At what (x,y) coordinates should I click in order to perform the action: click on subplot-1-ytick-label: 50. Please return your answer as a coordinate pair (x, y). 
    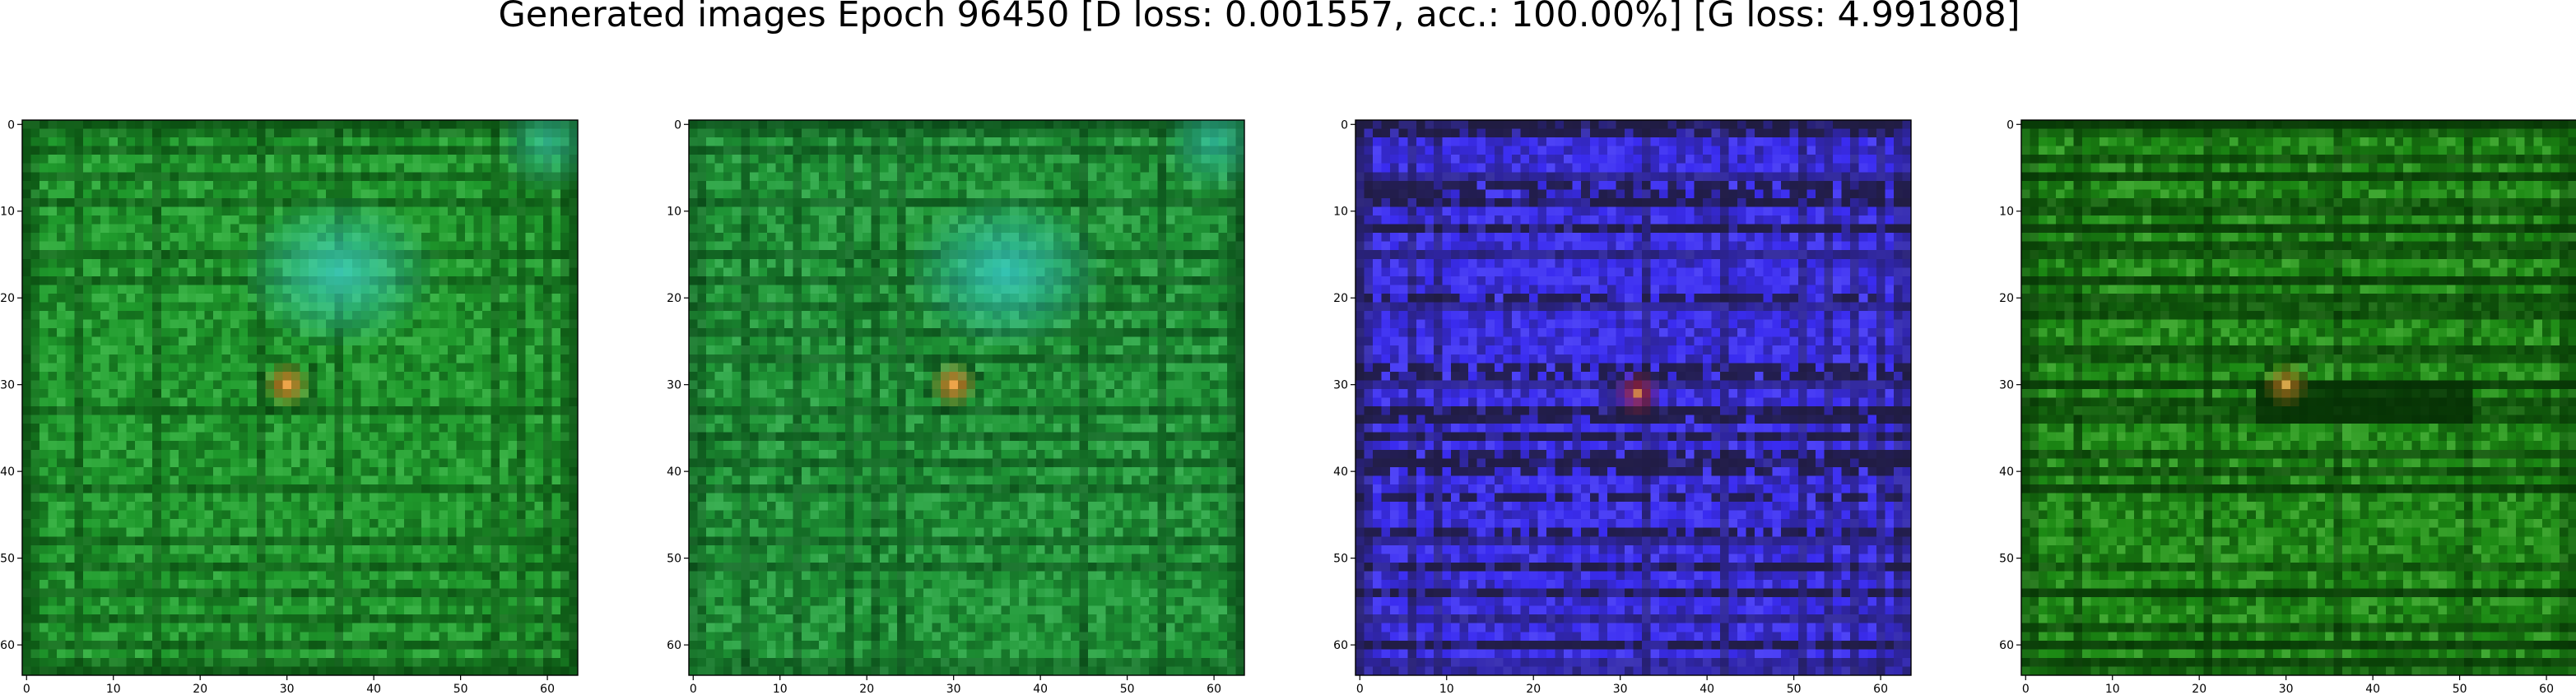
    Looking at the image, I should click on (7, 559).